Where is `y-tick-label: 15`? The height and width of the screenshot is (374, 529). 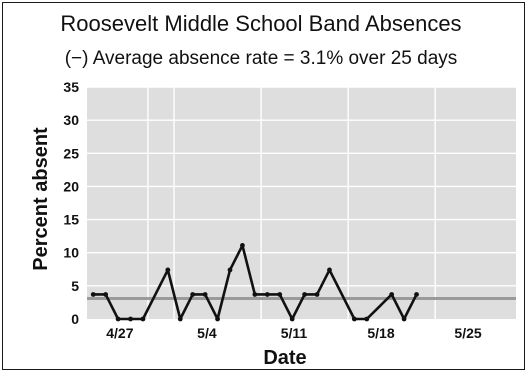
y-tick-label: 15 is located at coordinates (71, 220).